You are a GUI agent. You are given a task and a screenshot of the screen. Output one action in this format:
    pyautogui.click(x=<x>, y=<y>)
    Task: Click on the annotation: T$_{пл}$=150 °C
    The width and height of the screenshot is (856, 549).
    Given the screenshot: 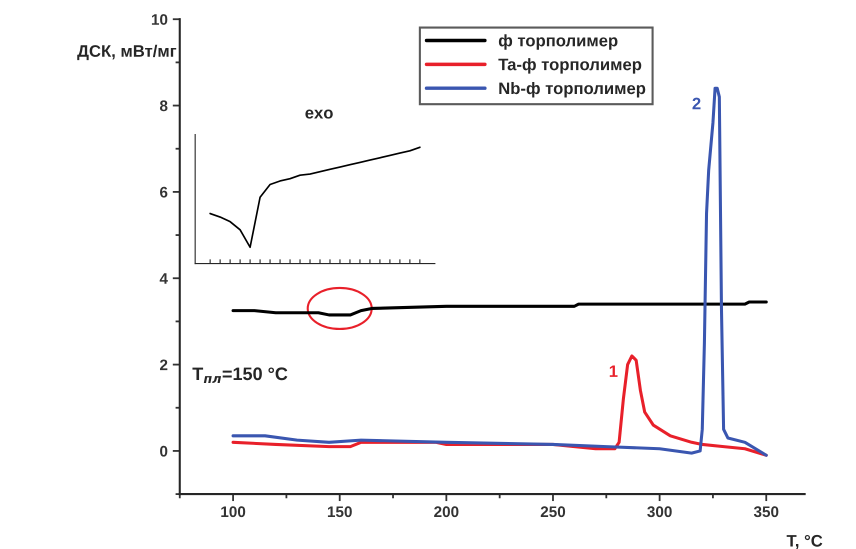 What is the action you would take?
    pyautogui.click(x=240, y=375)
    